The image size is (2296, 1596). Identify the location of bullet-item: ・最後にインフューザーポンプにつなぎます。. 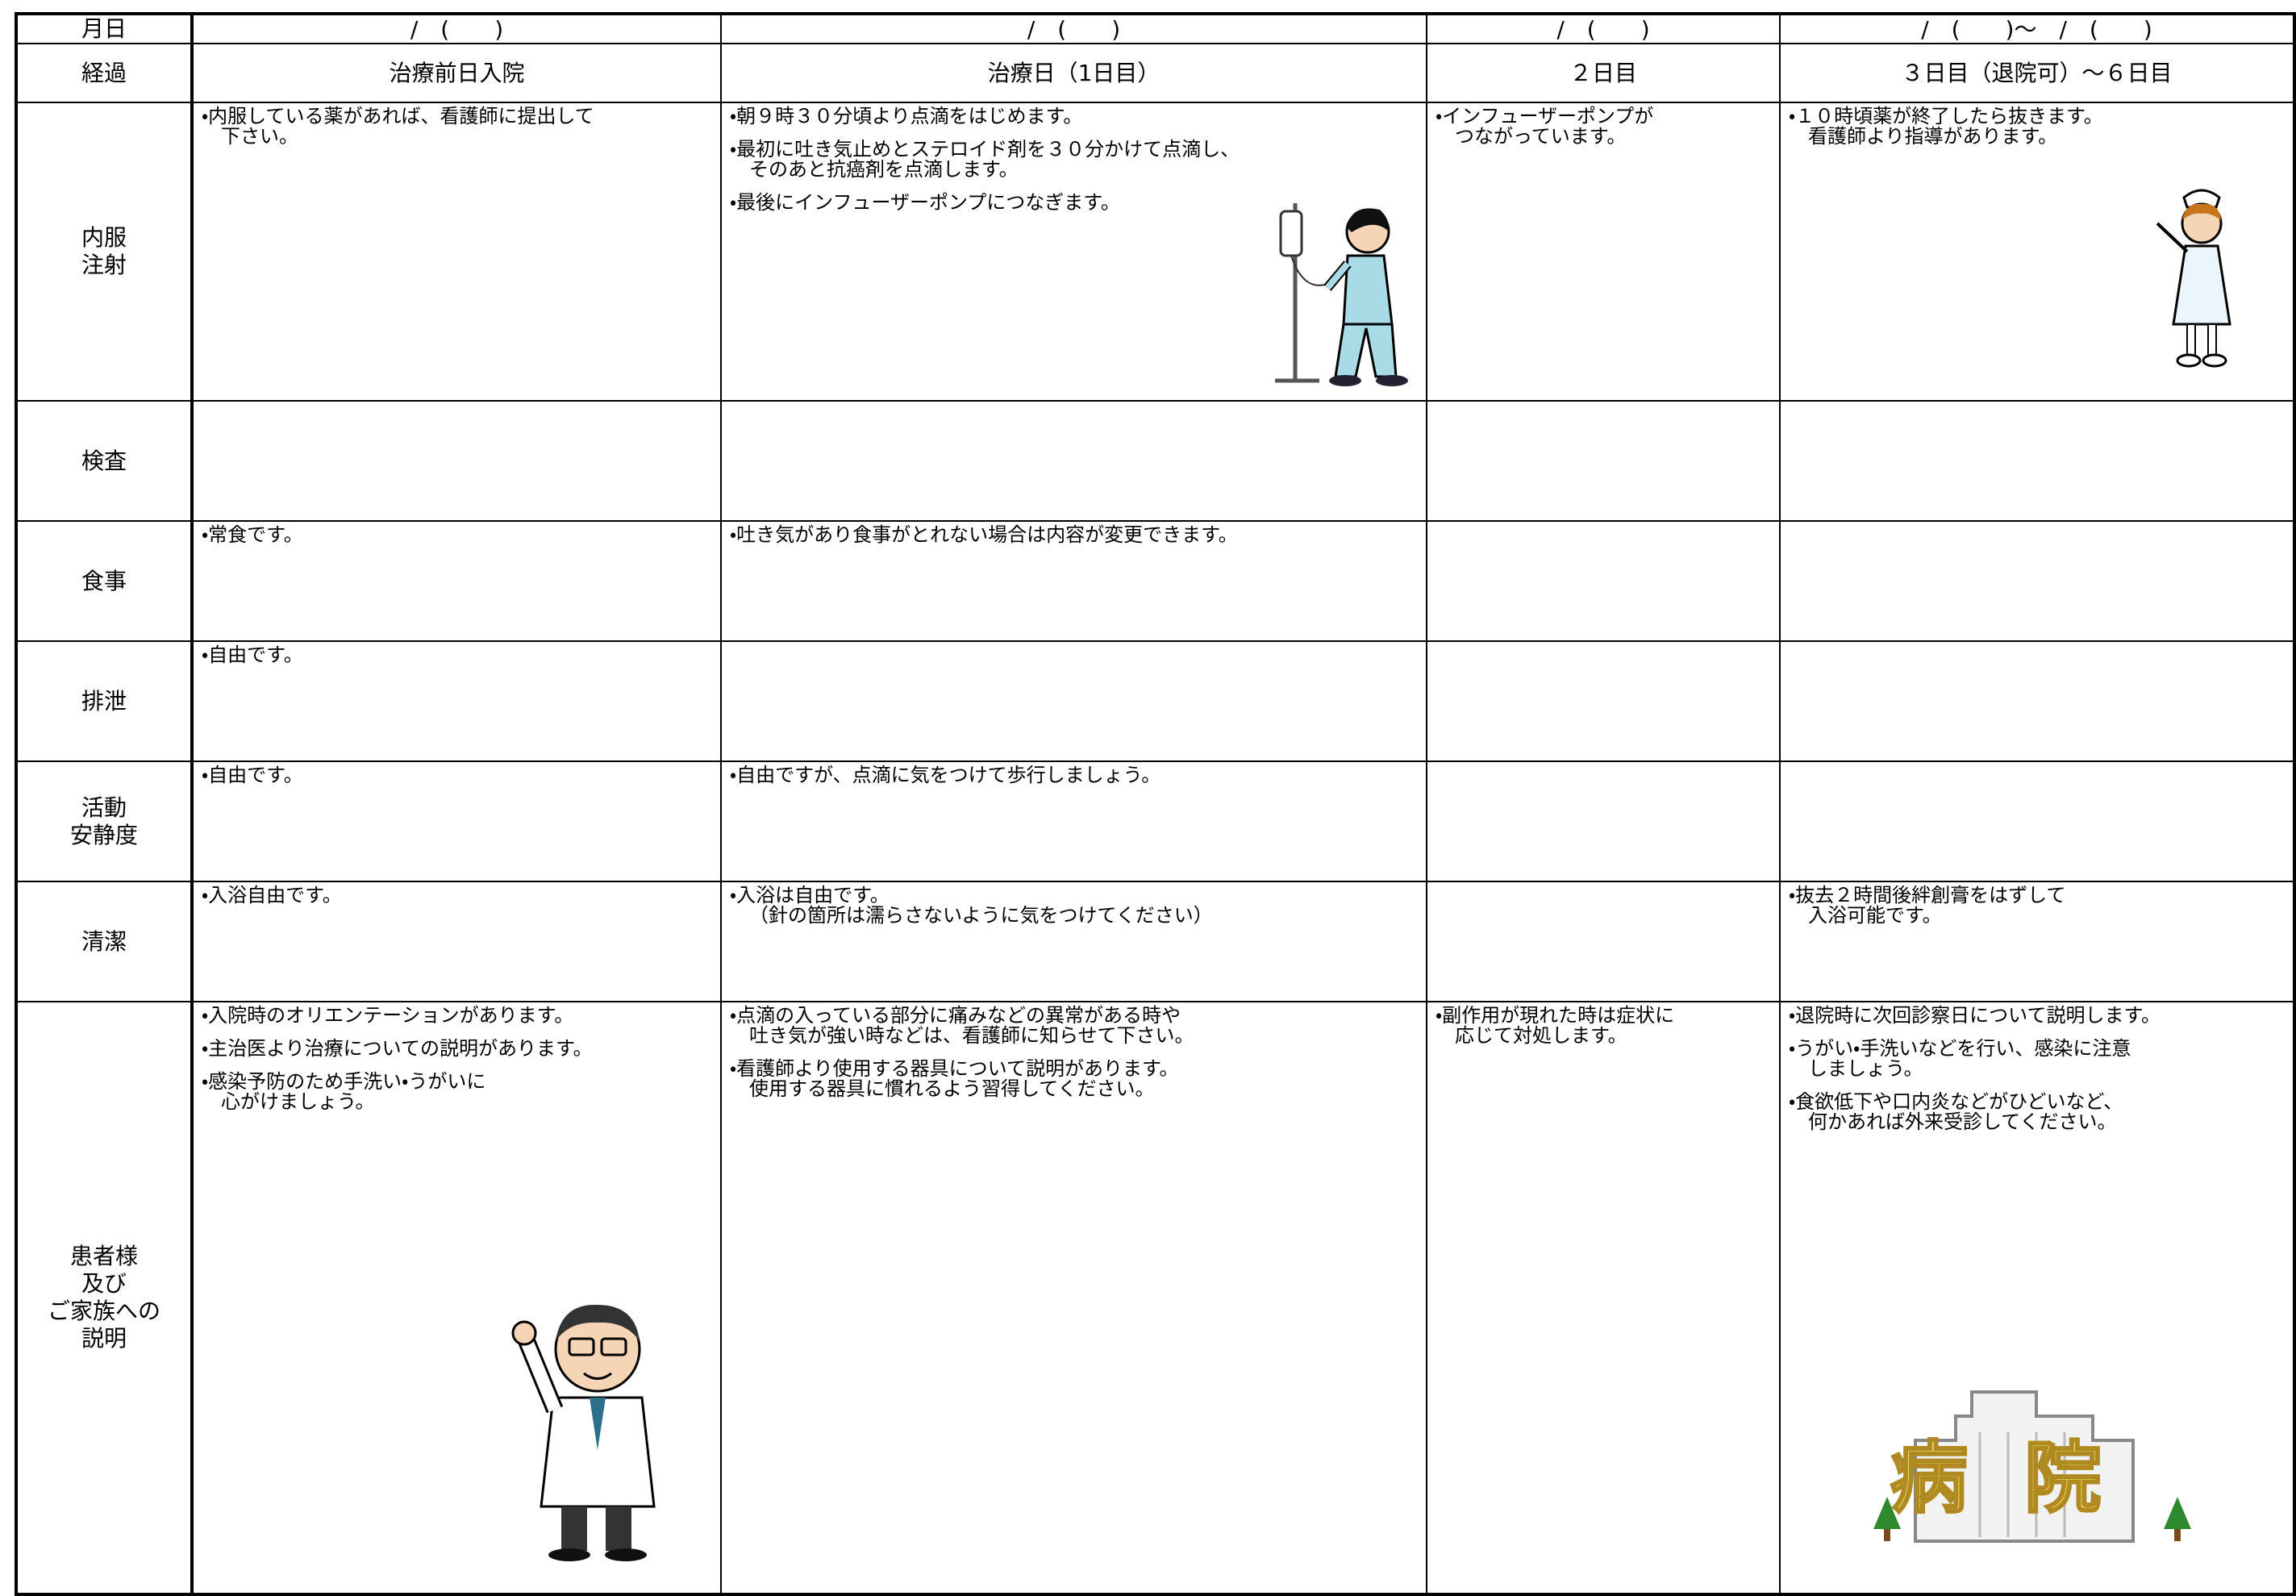
(1074, 203).